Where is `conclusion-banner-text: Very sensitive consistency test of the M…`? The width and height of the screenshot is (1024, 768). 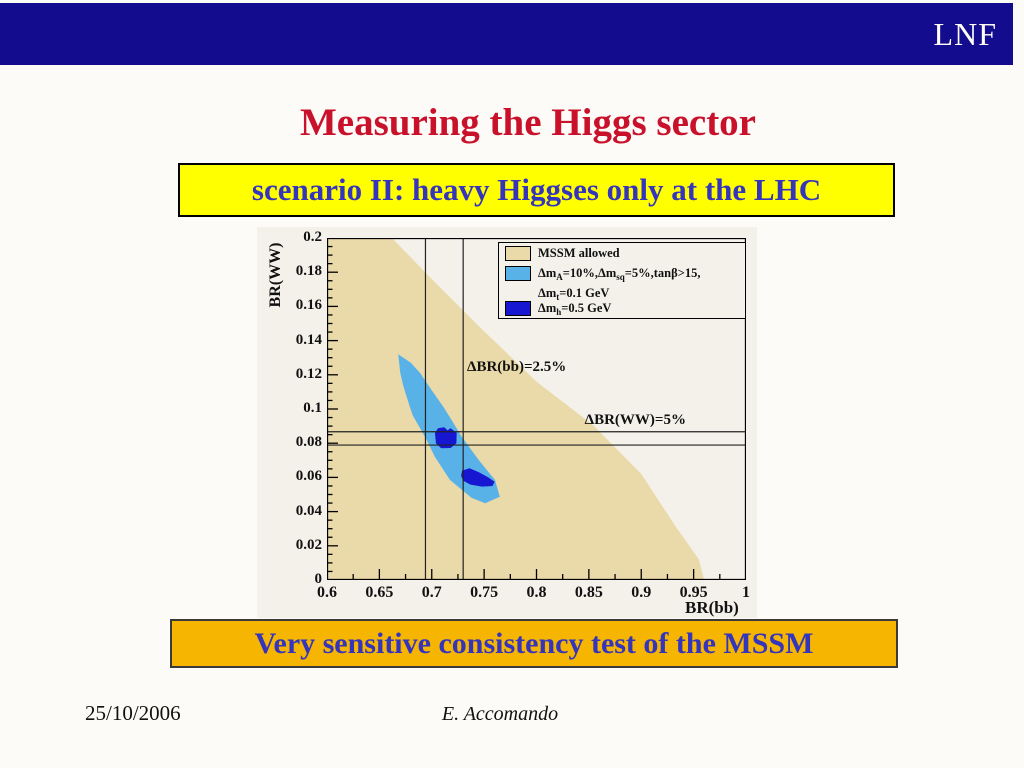
conclusion-banner-text: Very sensitive consistency test of the M… is located at coordinates (534, 643).